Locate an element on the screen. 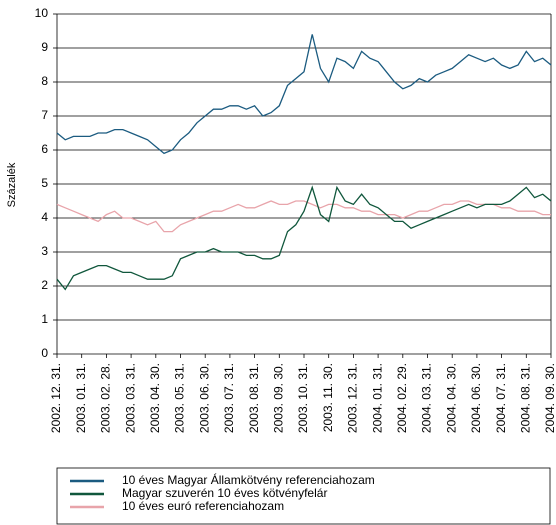 This screenshot has width=556, height=525. x-tick-label: 2004. 08. 31. is located at coordinates (525, 398).